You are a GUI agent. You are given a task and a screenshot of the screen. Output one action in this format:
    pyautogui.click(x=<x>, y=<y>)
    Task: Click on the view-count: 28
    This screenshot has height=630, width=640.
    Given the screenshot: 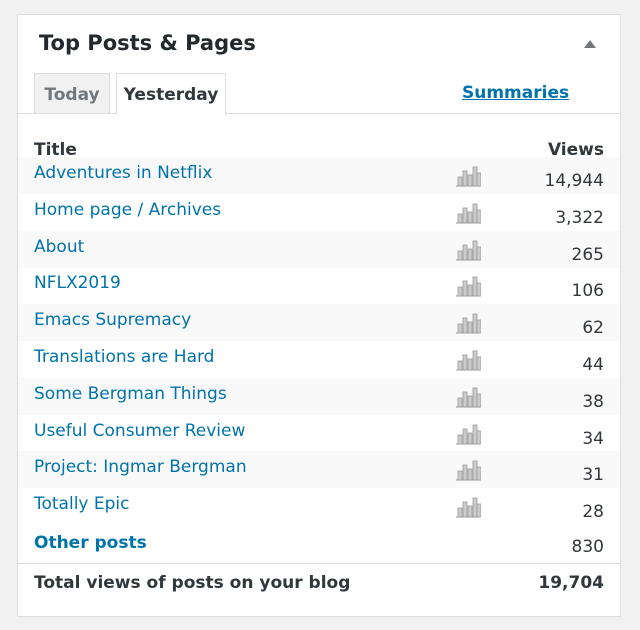 What is the action you would take?
    pyautogui.click(x=593, y=512)
    